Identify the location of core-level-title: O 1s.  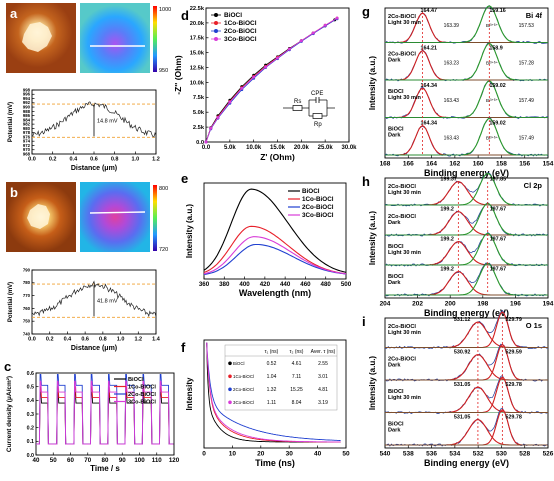
(534, 325).